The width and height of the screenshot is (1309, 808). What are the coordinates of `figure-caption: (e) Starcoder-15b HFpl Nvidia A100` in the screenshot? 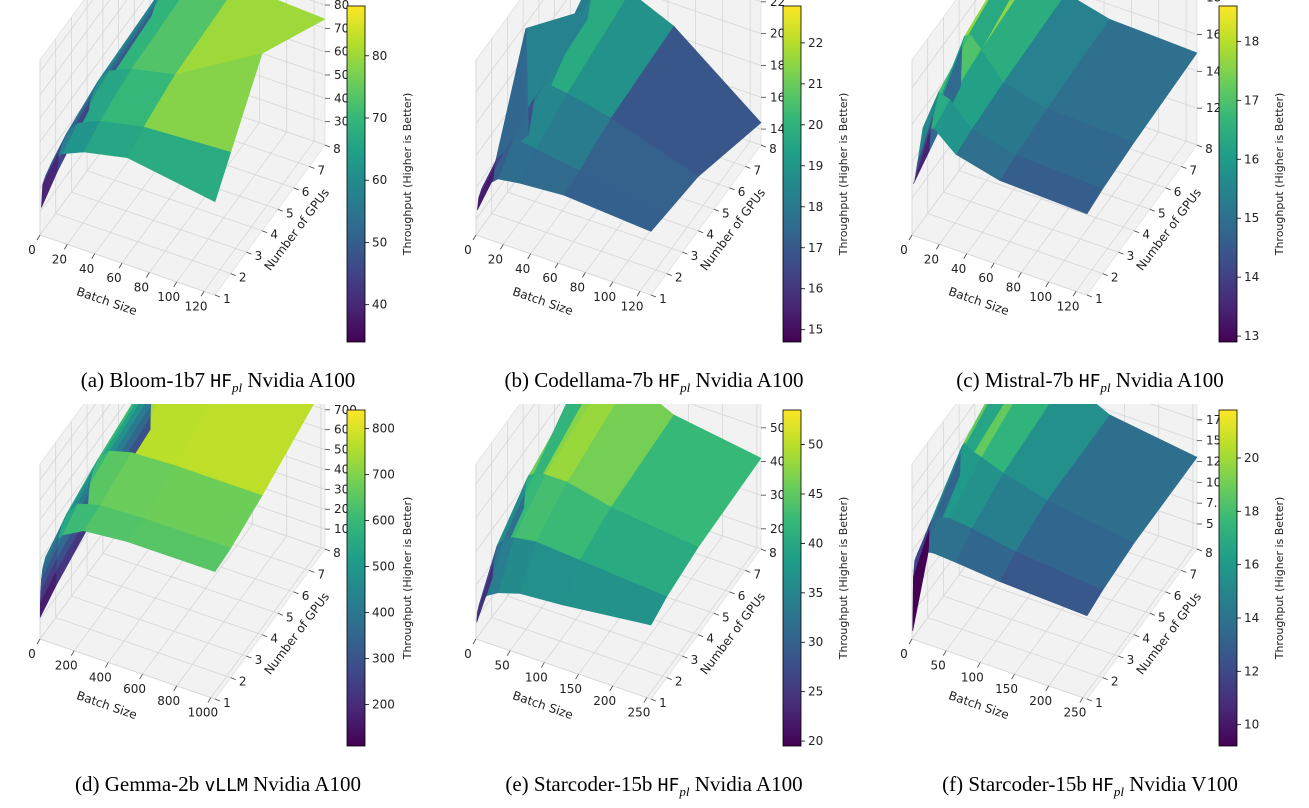 It's located at (654, 786).